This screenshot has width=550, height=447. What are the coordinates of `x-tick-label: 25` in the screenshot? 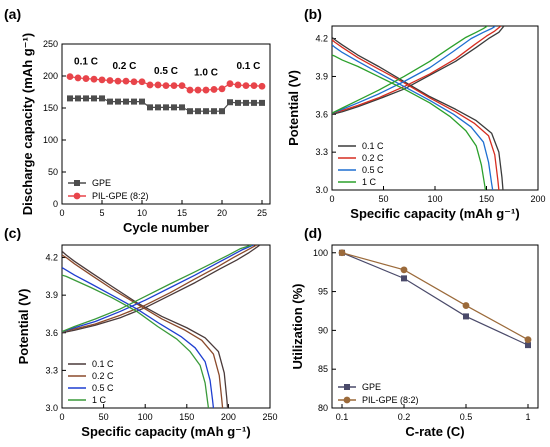 It's located at (262, 213).